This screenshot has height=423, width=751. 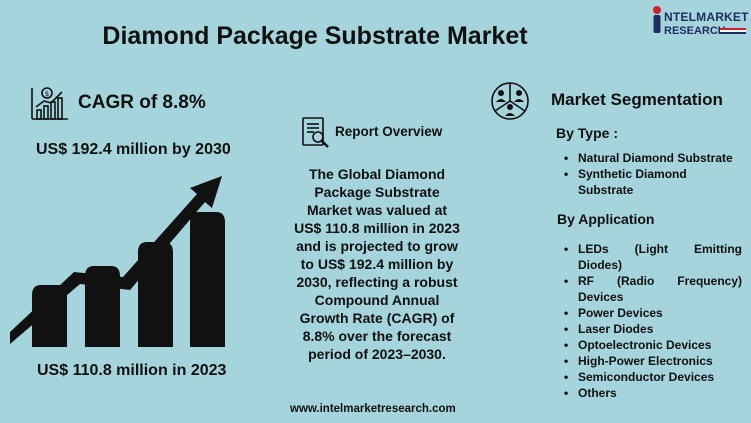 I want to click on report-search-icon, so click(x=315, y=132).